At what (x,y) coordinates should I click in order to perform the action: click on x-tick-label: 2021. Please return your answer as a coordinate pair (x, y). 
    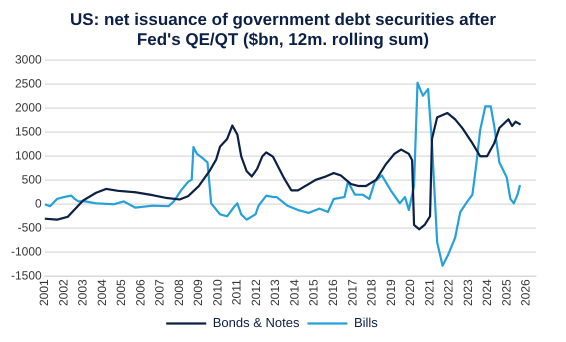
    Looking at the image, I should click on (429, 292).